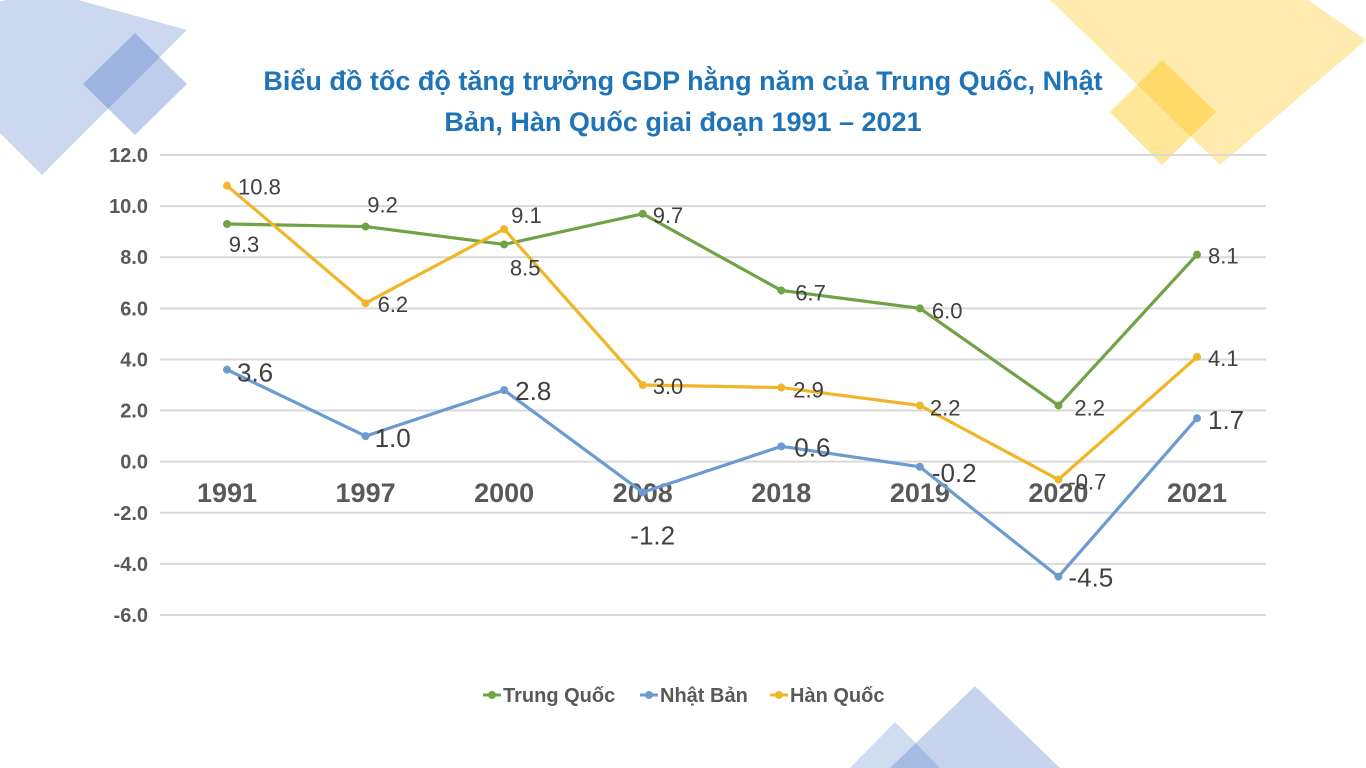  What do you see at coordinates (244, 244) in the screenshot?
I see `data-label: 9.3` at bounding box center [244, 244].